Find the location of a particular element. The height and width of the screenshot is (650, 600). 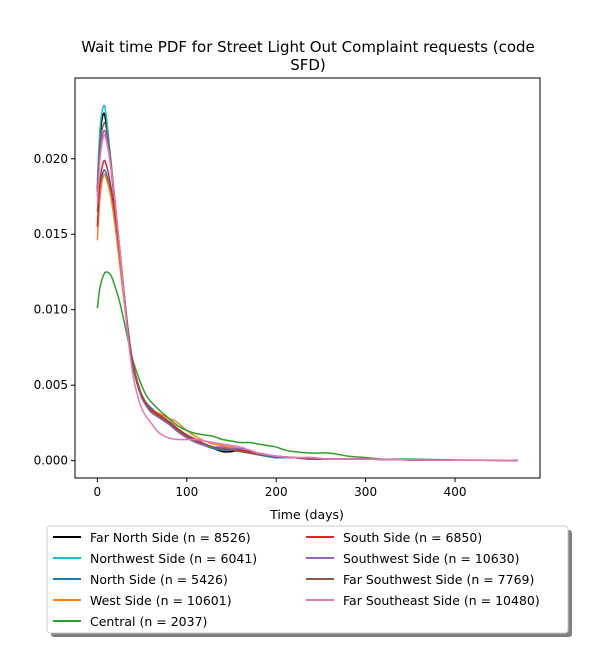

chart-title-line-2: SFD) is located at coordinates (308, 65).